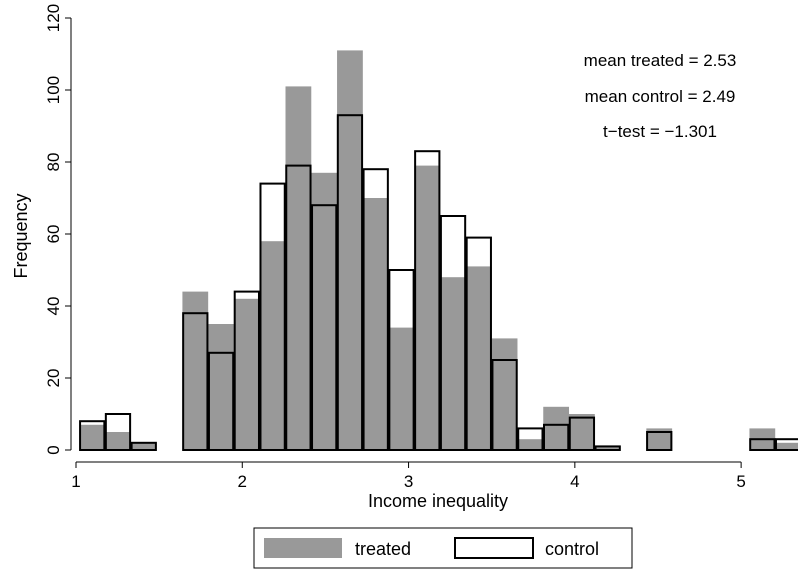 This screenshot has width=798, height=571. What do you see at coordinates (438, 501) in the screenshot?
I see `x-axis-title: Income inequality` at bounding box center [438, 501].